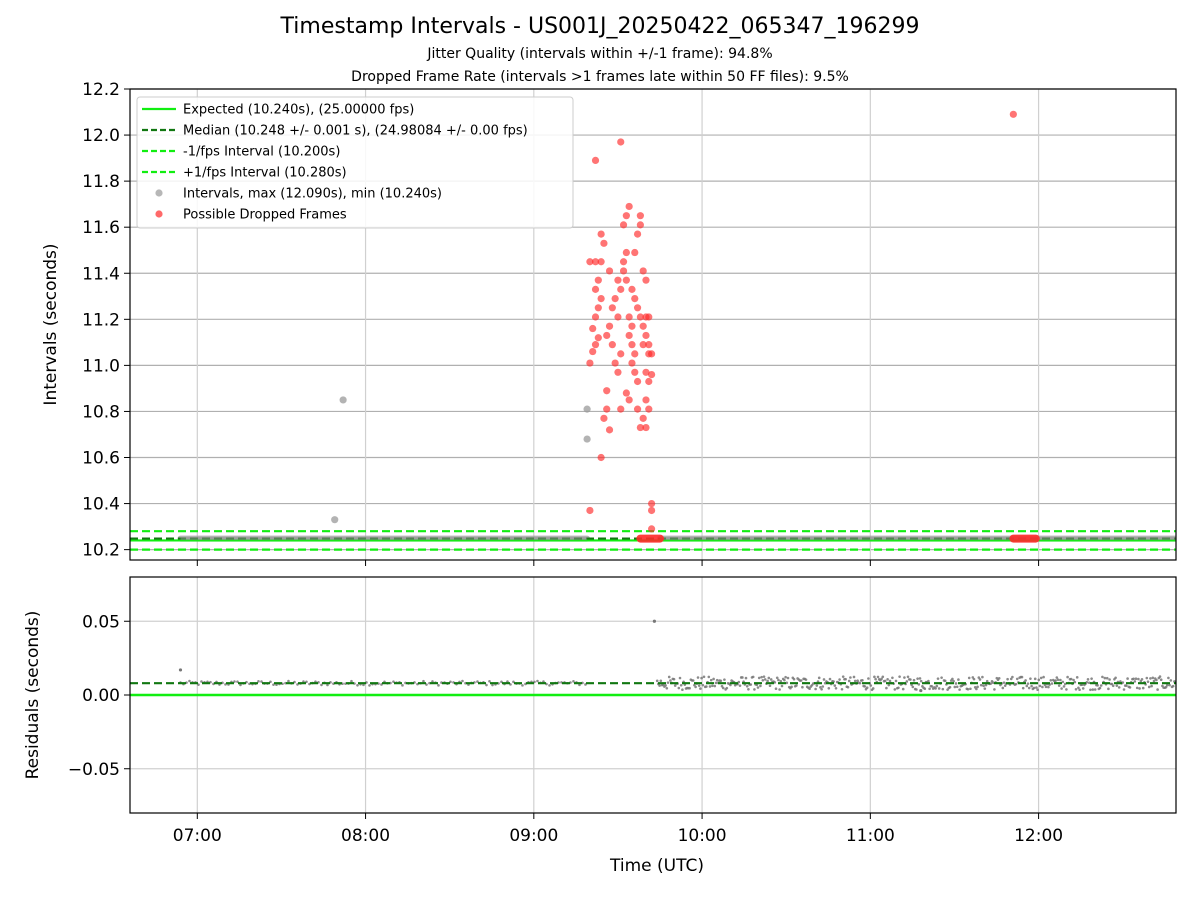 This screenshot has width=1200, height=900. What do you see at coordinates (1038, 836) in the screenshot?
I see `bottom-xtick-label: 12:00` at bounding box center [1038, 836].